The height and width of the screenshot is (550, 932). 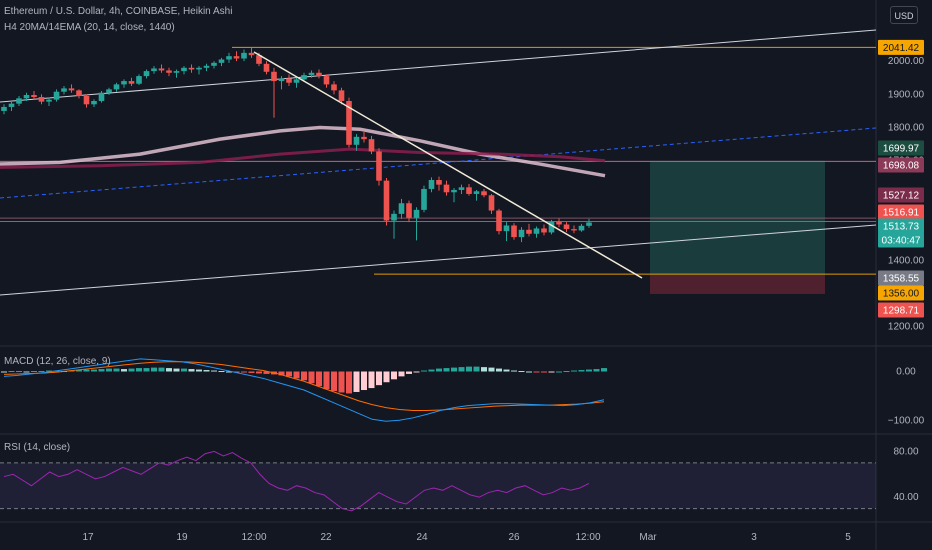 I want to click on macd-legend: MACD (12, 26, close, 9), so click(x=57, y=361).